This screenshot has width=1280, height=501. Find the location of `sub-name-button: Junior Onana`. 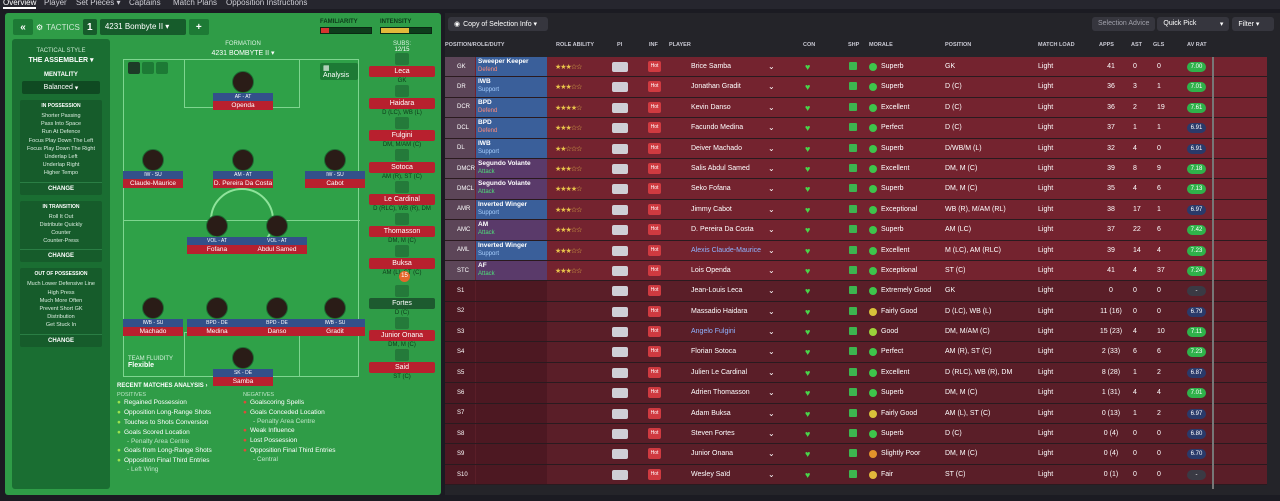

sub-name-button: Junior Onana is located at coordinates (402, 335).